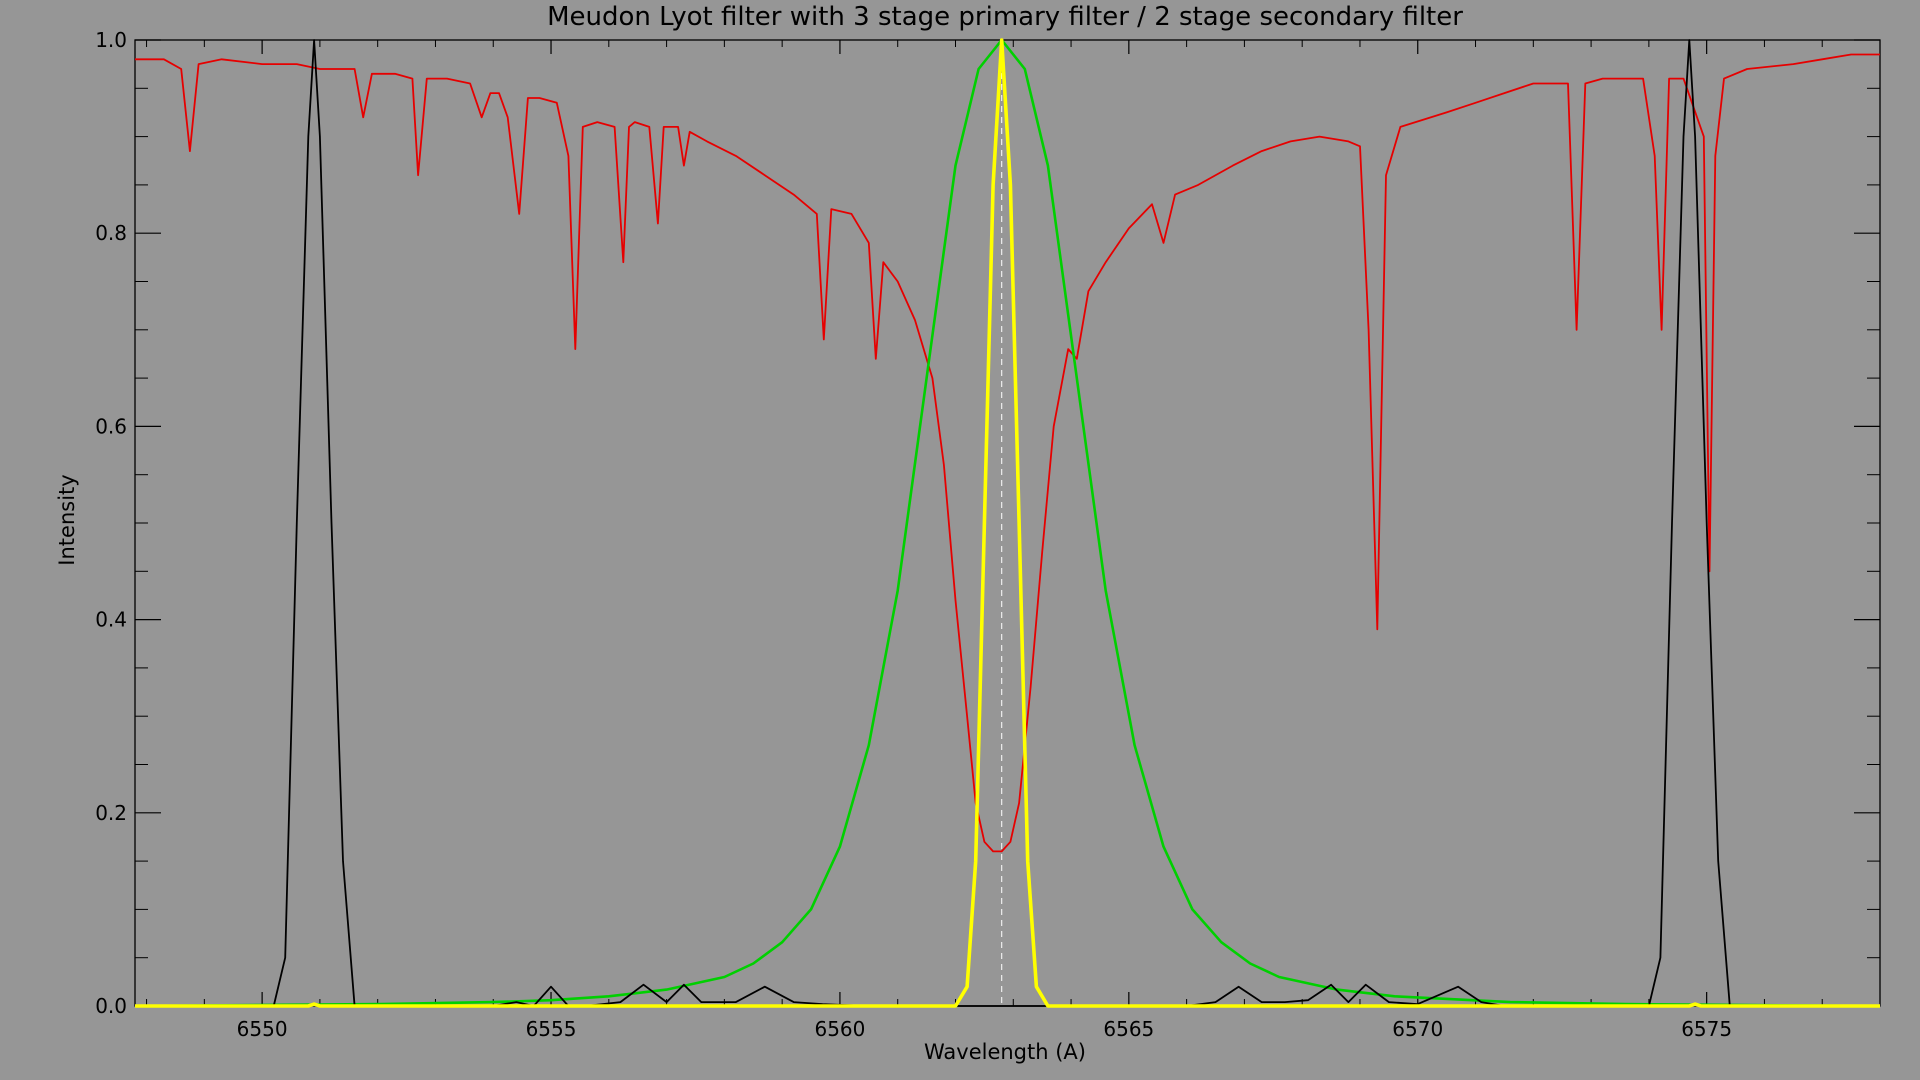 This screenshot has height=1080, width=1920. What do you see at coordinates (111, 233) in the screenshot?
I see `y-tick-label: 0.8` at bounding box center [111, 233].